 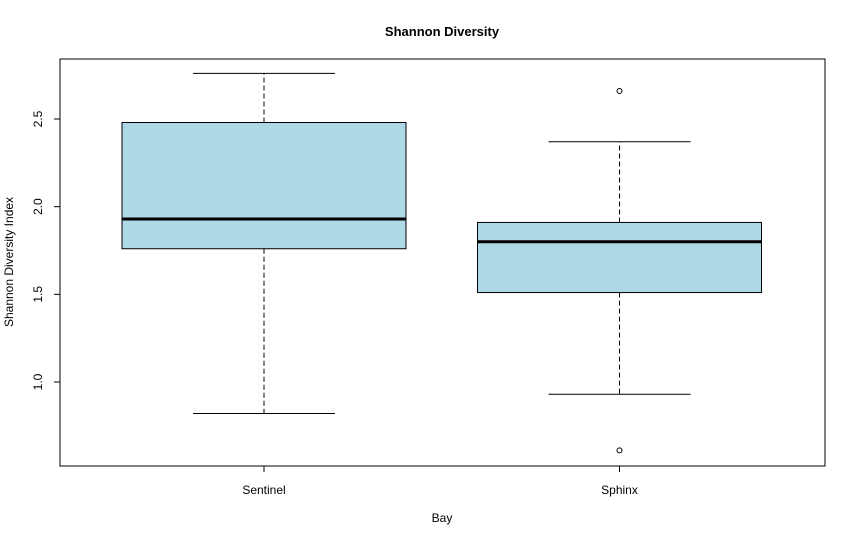 I want to click on x-axis-label: Bay, so click(x=442, y=518).